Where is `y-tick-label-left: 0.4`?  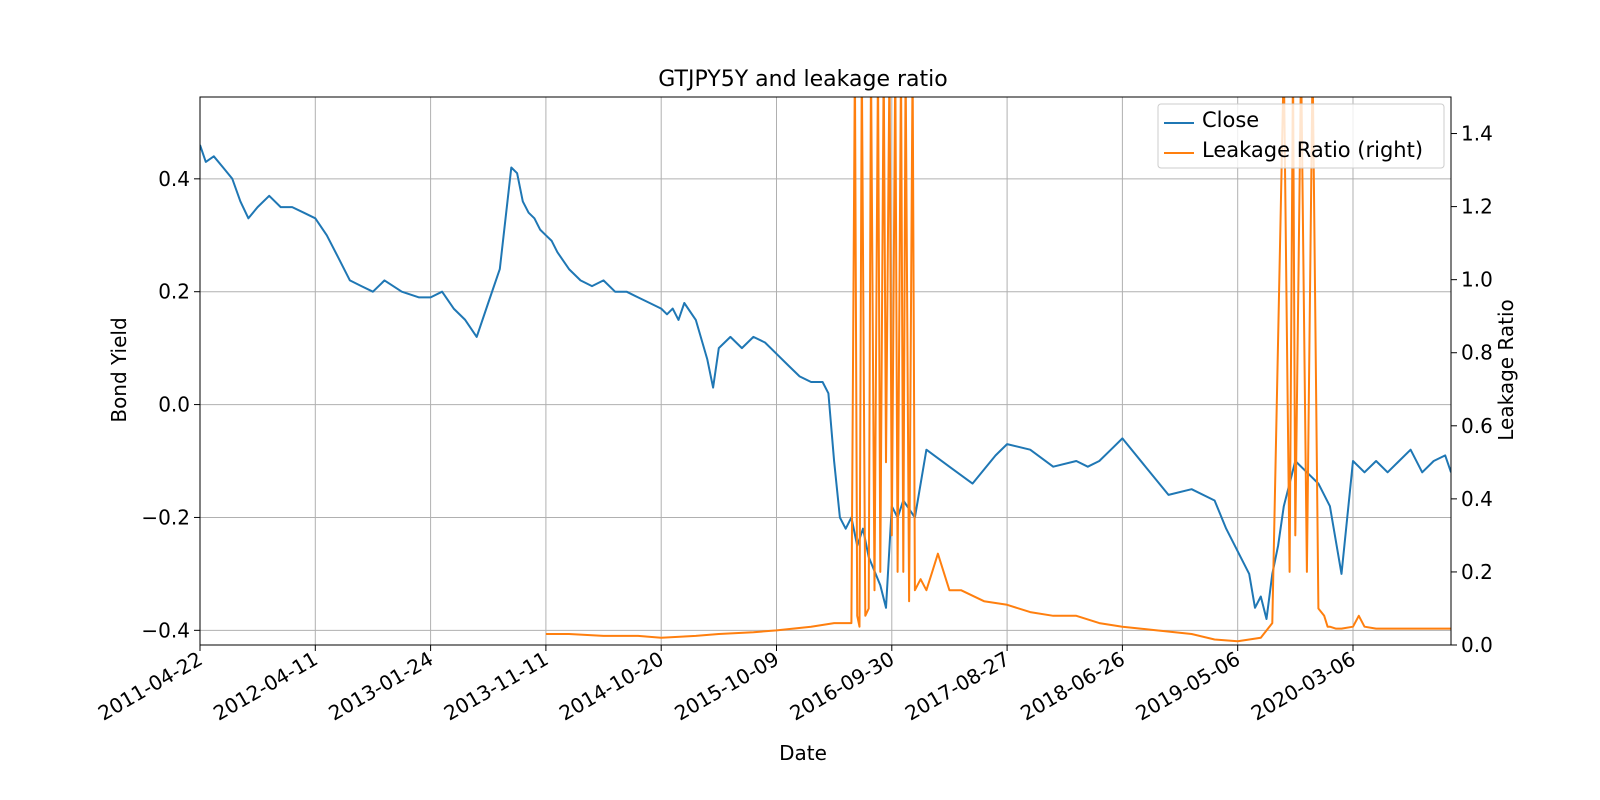
y-tick-label-left: 0.4 is located at coordinates (174, 179).